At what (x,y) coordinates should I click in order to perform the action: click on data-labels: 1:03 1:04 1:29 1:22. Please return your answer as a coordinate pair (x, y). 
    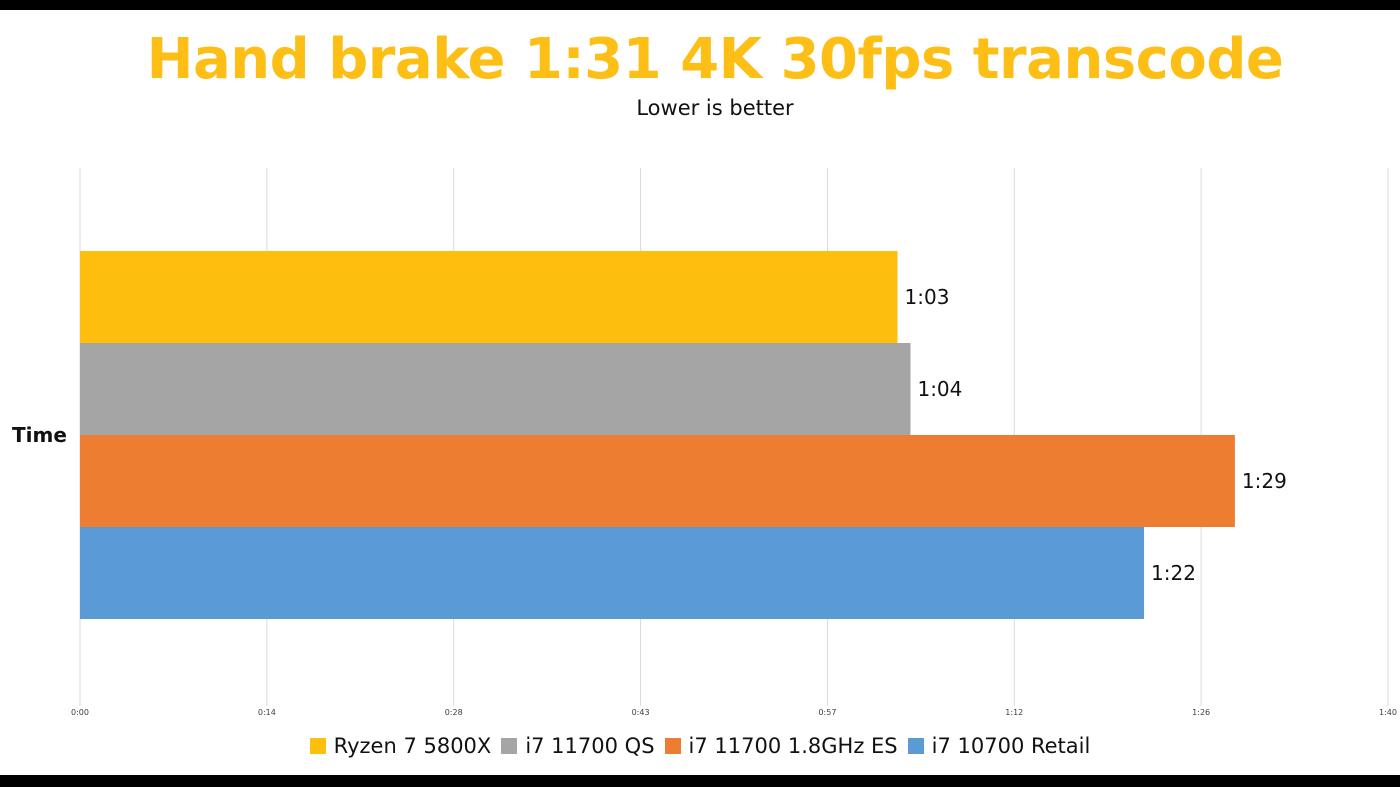
    Looking at the image, I should click on (1096, 435).